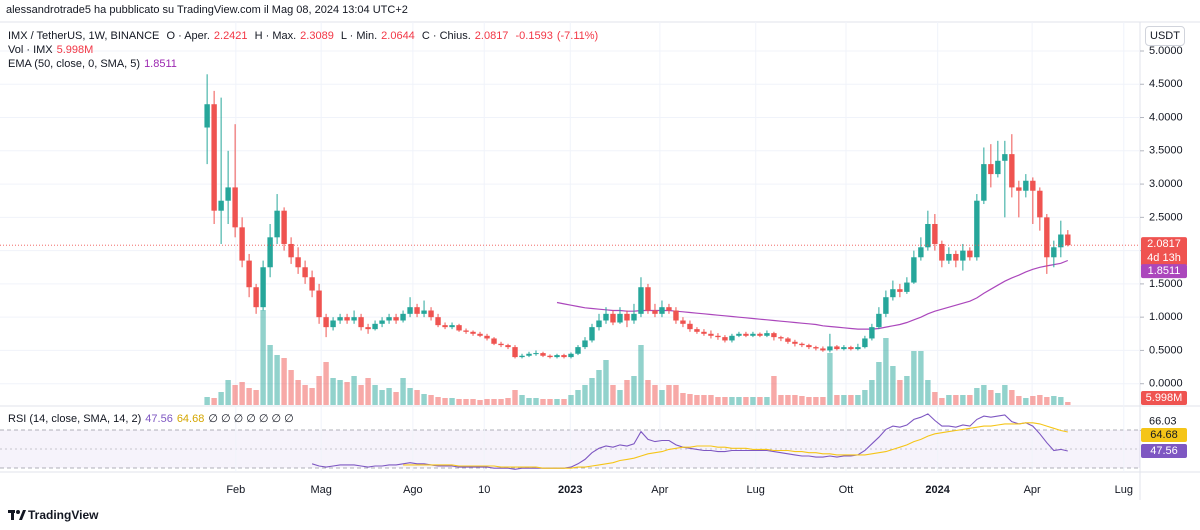  Describe the element at coordinates (1164, 258) in the screenshot. I see `countdown: 4d 13h` at that location.